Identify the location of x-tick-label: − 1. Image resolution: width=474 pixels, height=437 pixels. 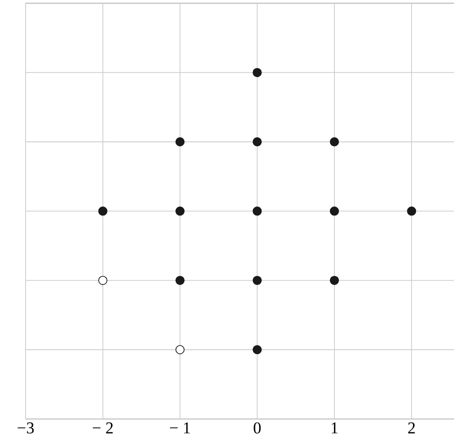
(180, 428).